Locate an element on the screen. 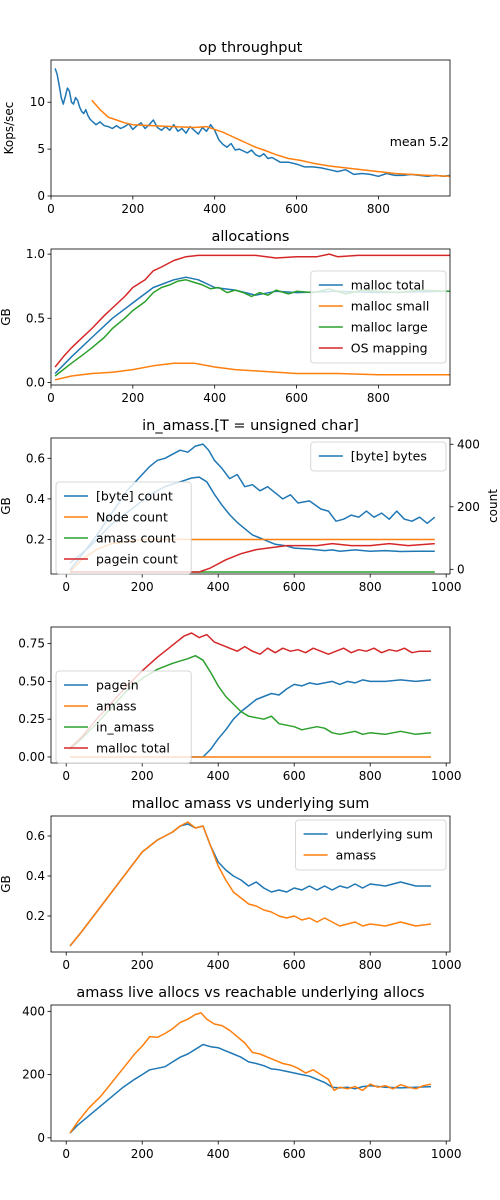 This screenshot has width=500, height=1200. legend: underlying sum amass is located at coordinates (371, 845).